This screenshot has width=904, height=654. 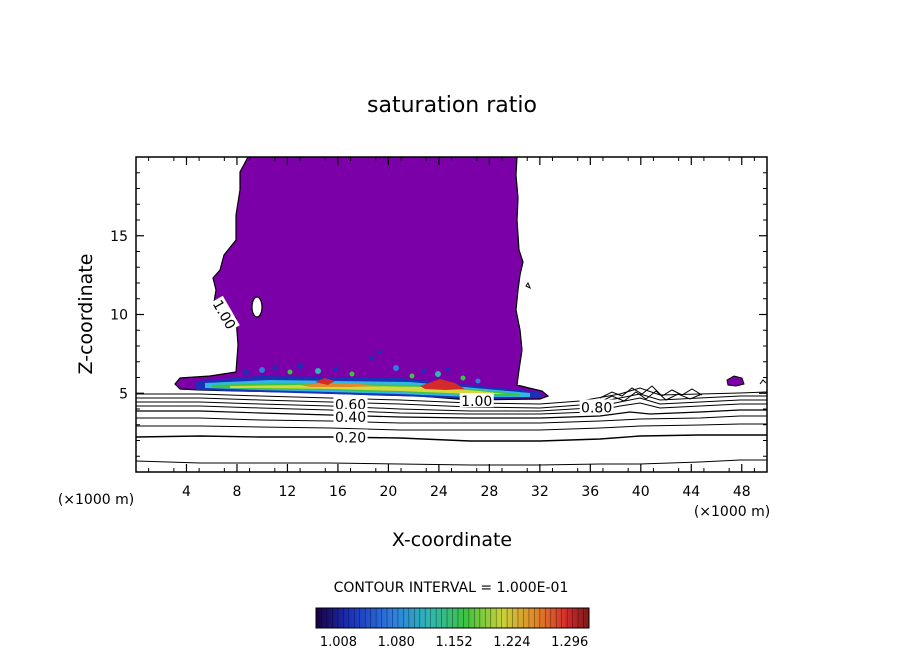 What do you see at coordinates (691, 492) in the screenshot?
I see `x-tick-label: 44` at bounding box center [691, 492].